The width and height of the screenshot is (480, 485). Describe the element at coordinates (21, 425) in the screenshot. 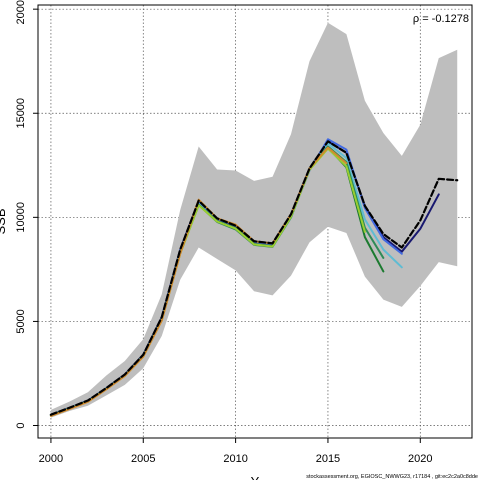

I see `y-tick-label: 0` at that location.